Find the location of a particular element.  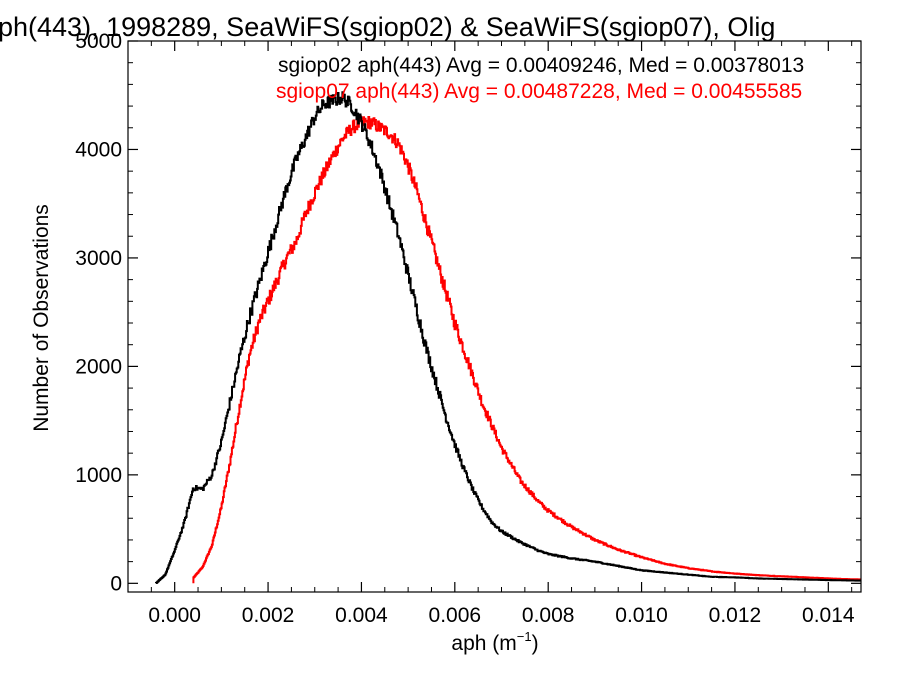

y-axis-label: Number of Observations is located at coordinates (41, 318).